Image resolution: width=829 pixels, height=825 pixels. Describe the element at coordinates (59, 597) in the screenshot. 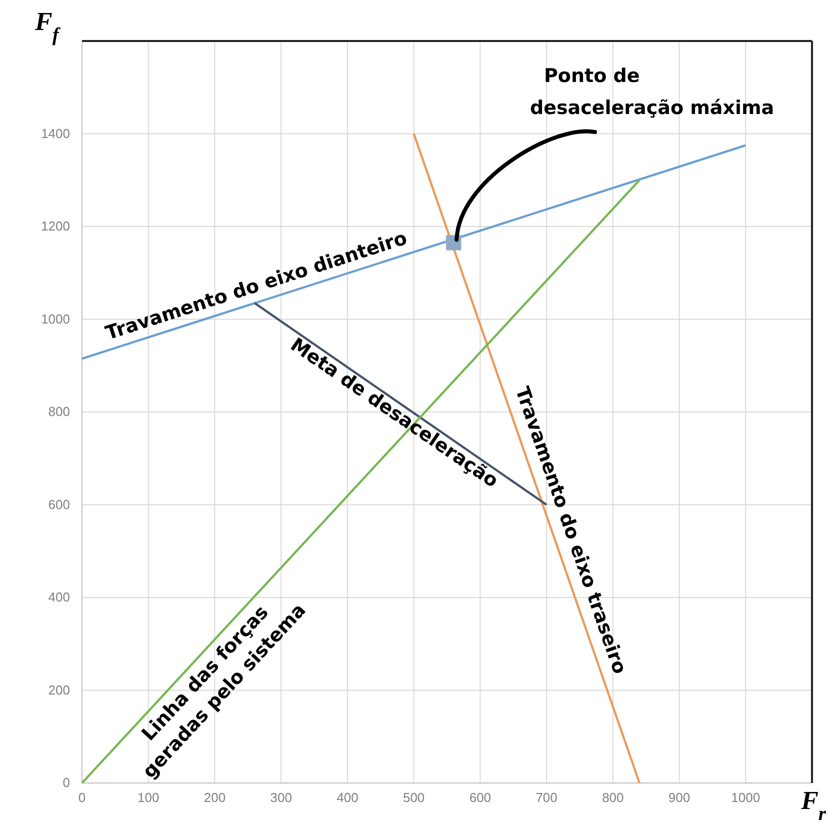

I see `y-tick-label: 400` at that location.